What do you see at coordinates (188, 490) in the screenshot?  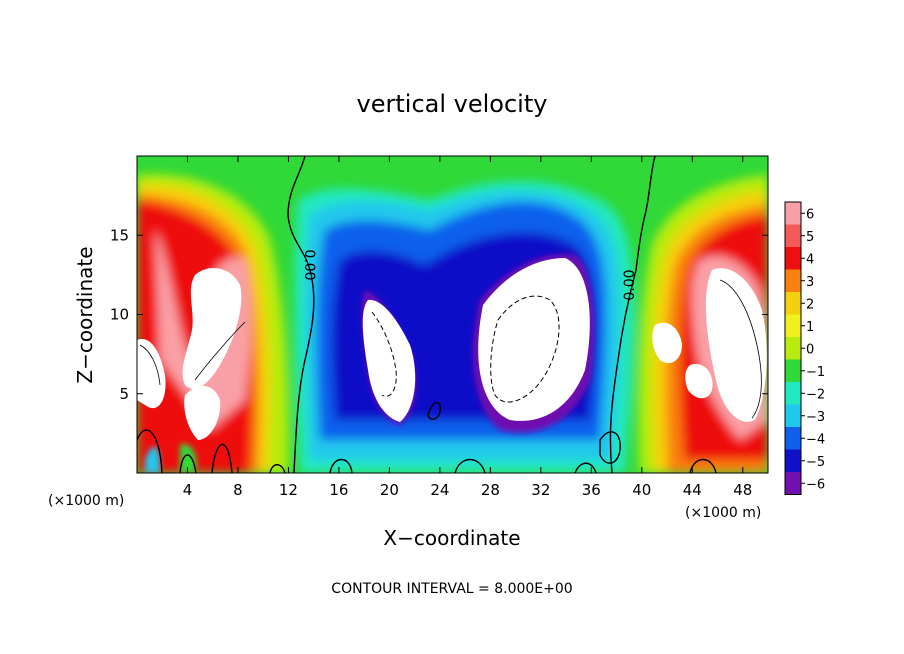 I see `x-tick-label: 4` at bounding box center [188, 490].